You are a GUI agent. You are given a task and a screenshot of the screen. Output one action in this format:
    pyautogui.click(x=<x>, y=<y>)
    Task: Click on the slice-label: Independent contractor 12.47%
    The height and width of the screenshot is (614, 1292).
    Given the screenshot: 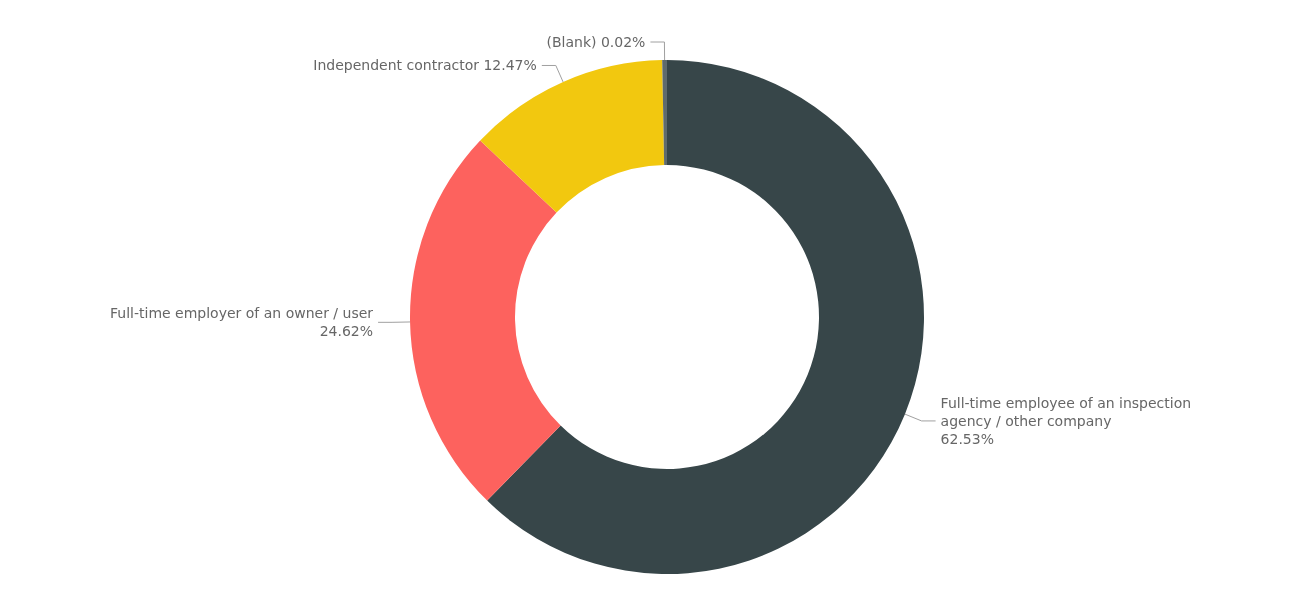 What is the action you would take?
    pyautogui.click(x=425, y=65)
    